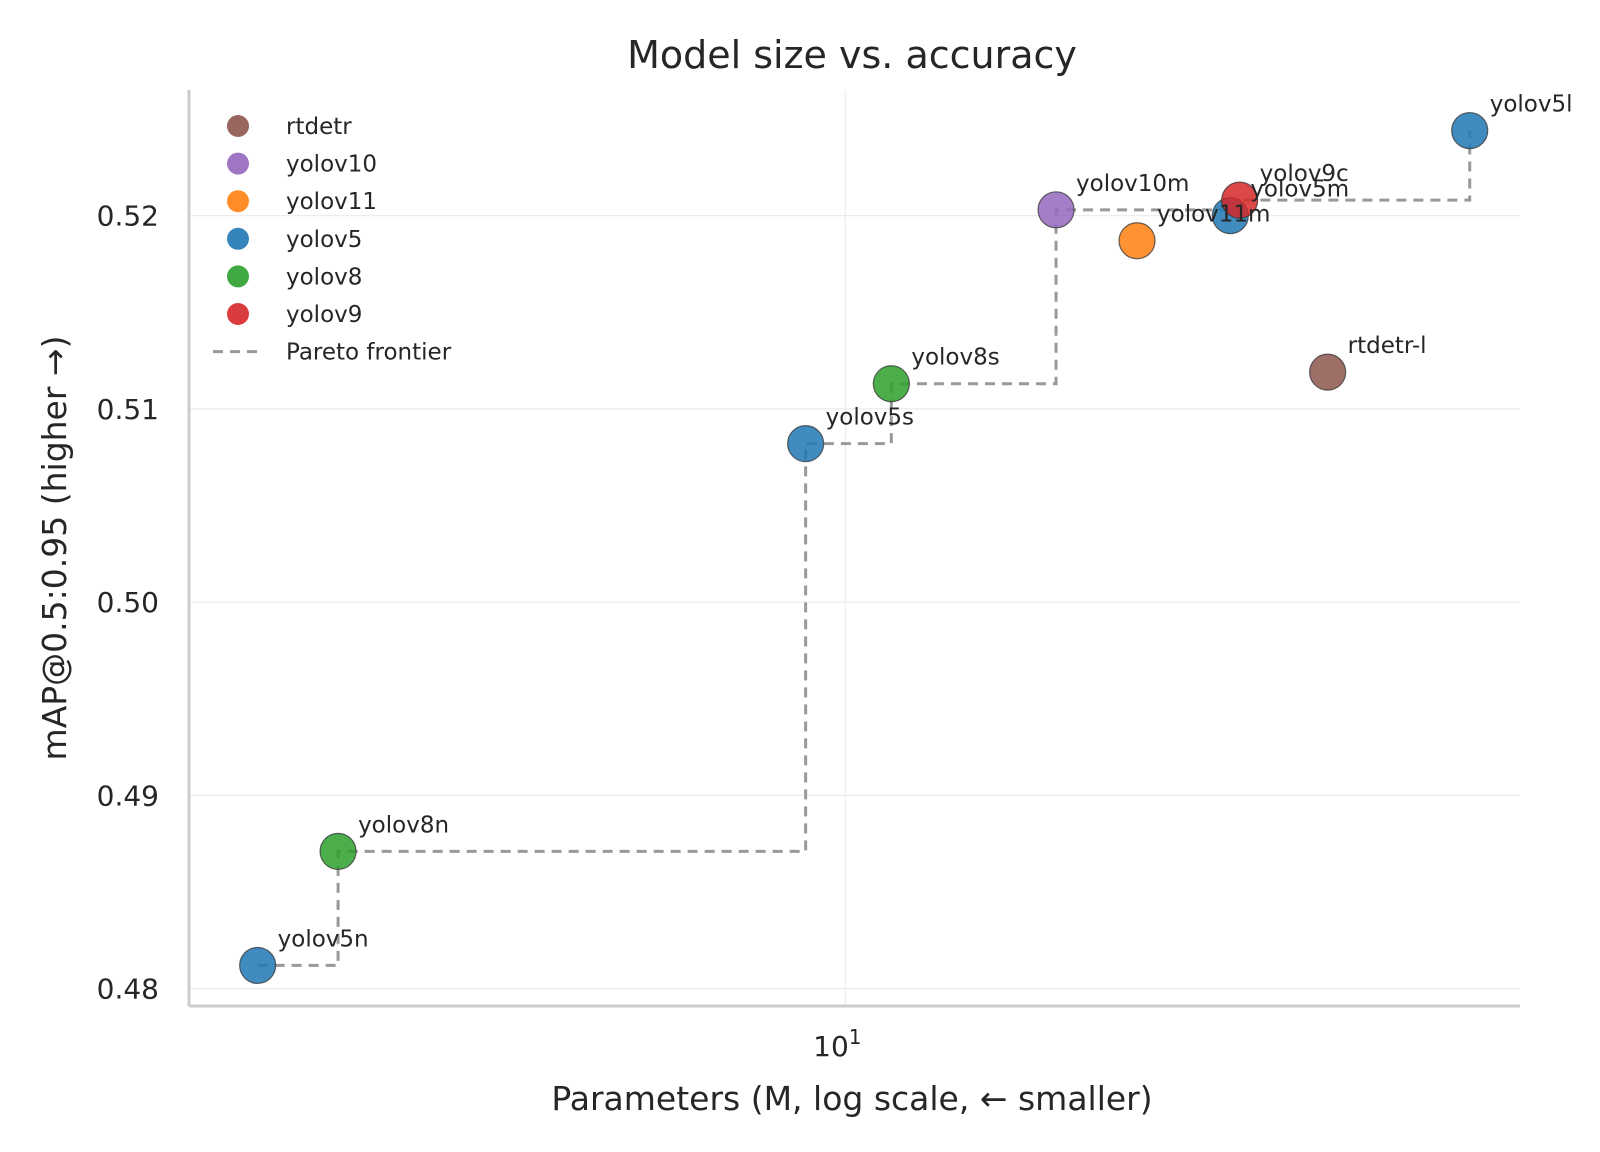 This screenshot has height=1152, width=1600. I want to click on y-tick-label: 0.50, so click(128, 602).